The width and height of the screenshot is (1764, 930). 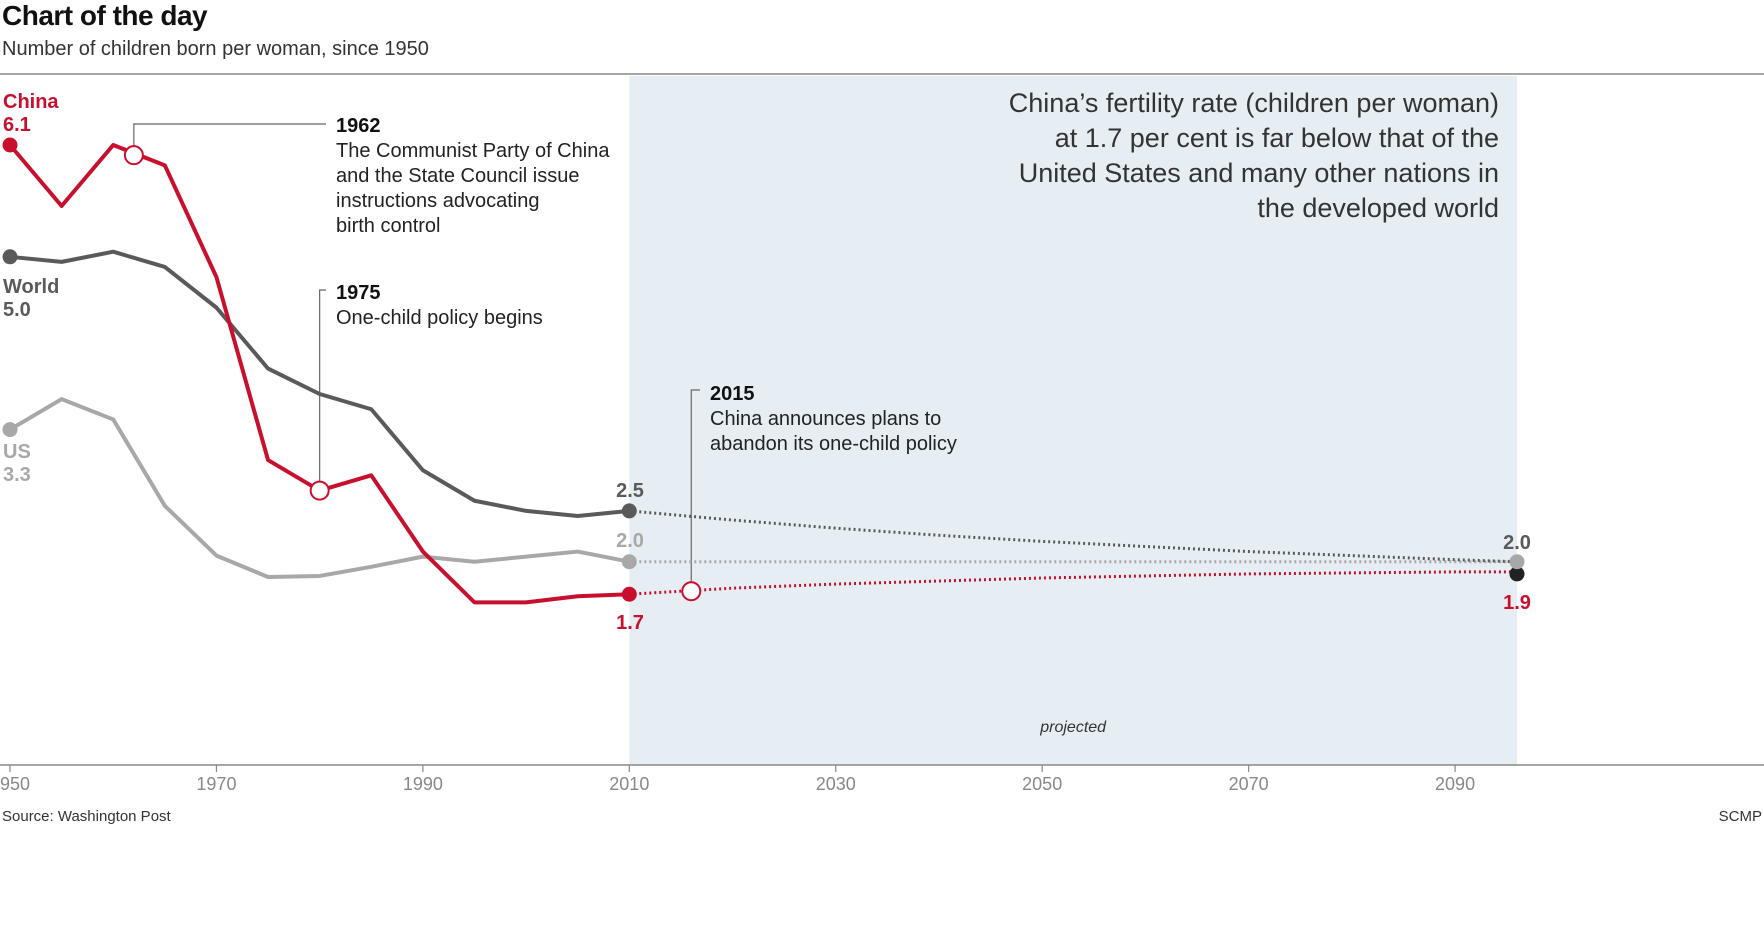 I want to click on china-start-value-label: 6.1, so click(x=17, y=125).